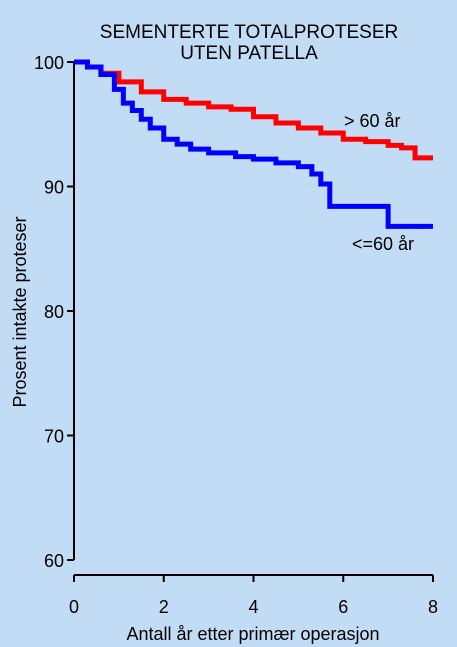  Describe the element at coordinates (54, 188) in the screenshot. I see `y-tick-label: 90` at that location.